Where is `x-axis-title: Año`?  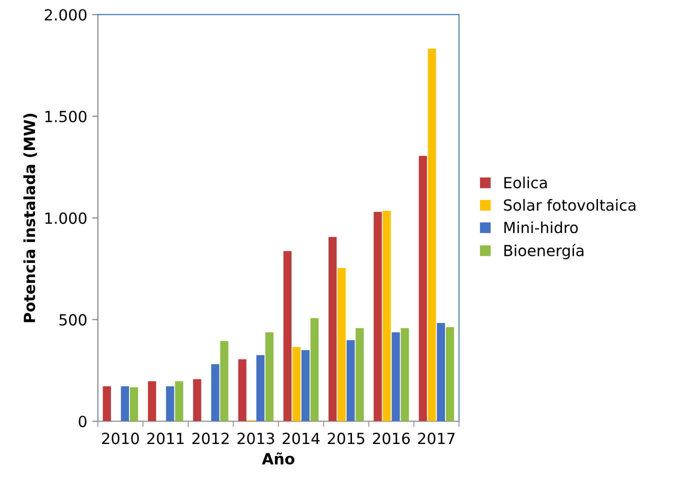 x-axis-title: Año is located at coordinates (278, 458).